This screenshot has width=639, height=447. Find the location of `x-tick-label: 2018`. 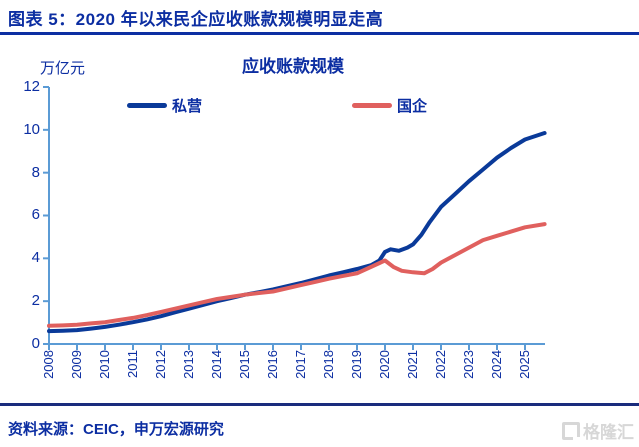

x-tick-label: 2018 is located at coordinates (328, 364).